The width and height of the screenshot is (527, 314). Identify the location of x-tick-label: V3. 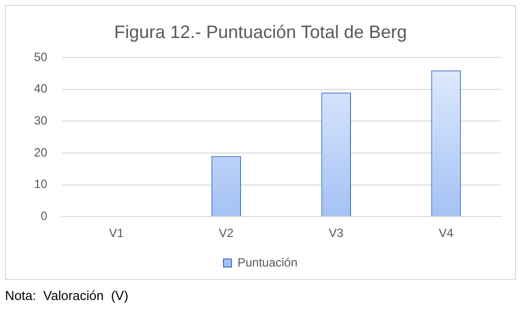
(336, 233).